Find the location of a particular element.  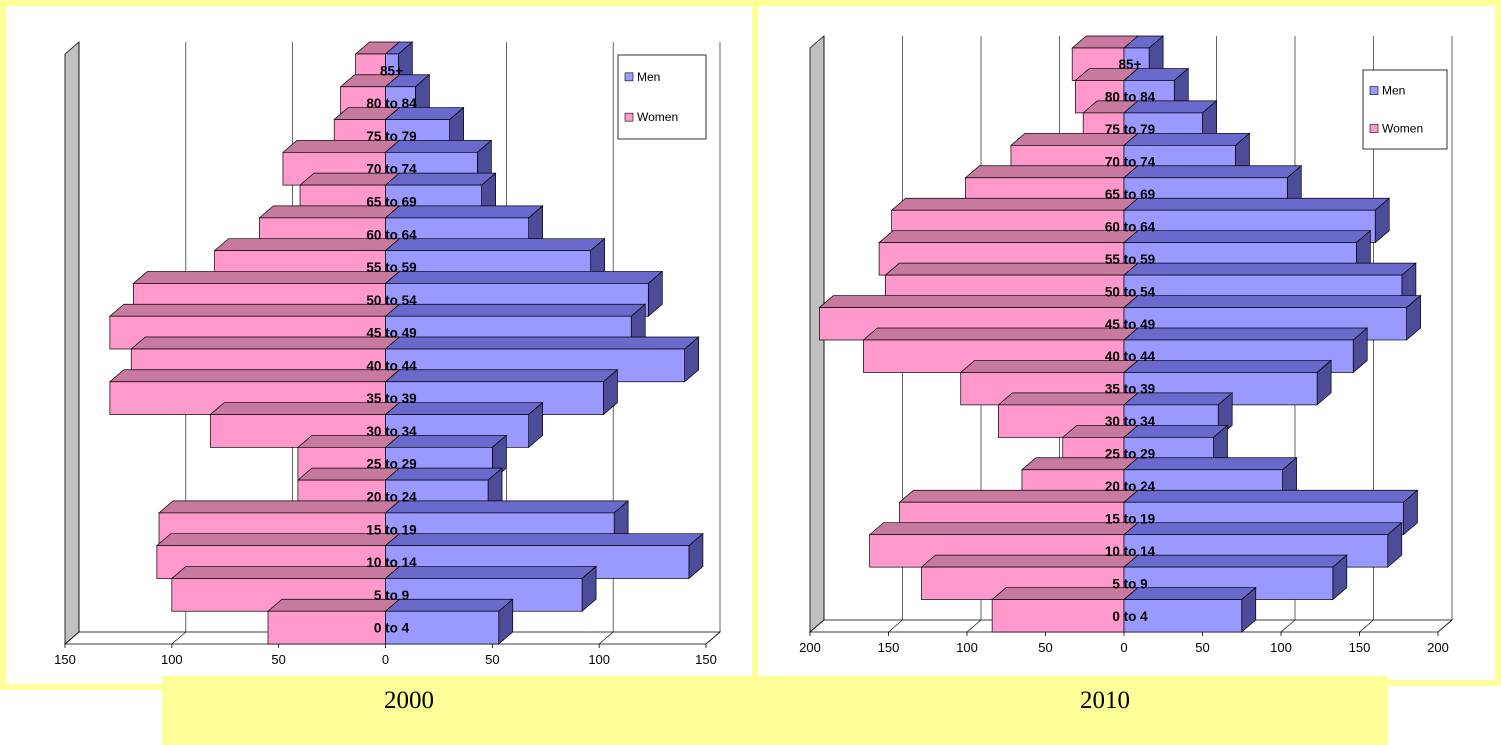

category-label: 10 to 14 is located at coordinates (1130, 551).